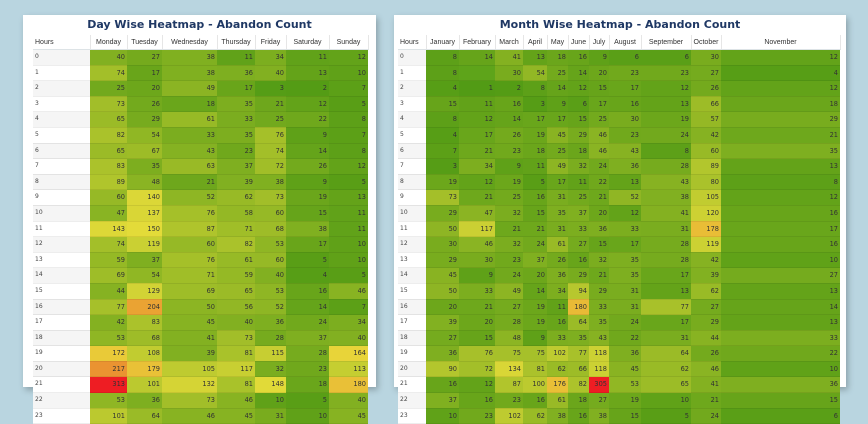 This screenshot has width=868, height=424. Describe the element at coordinates (189, 151) in the screenshot. I see `day-heatmap-cell: 43` at that location.